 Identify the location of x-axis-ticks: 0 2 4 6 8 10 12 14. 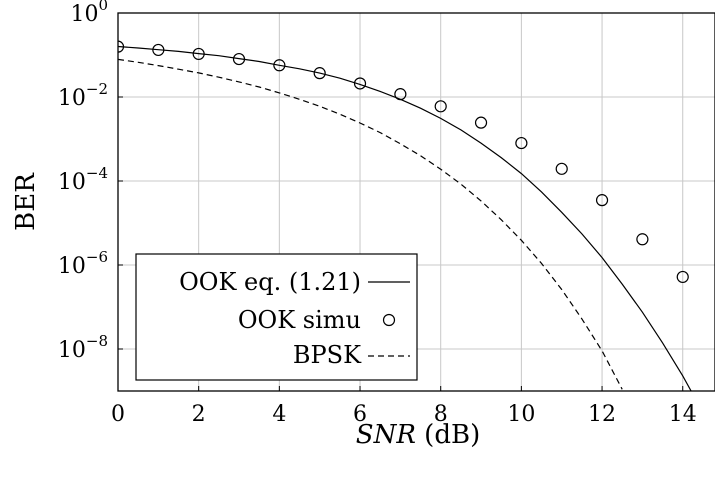
(404, 406).